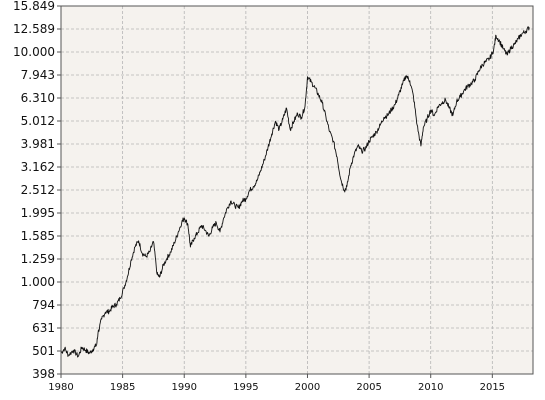 This screenshot has height=400, width=545. I want to click on y-tick-label: 7.943, so click(38, 75).